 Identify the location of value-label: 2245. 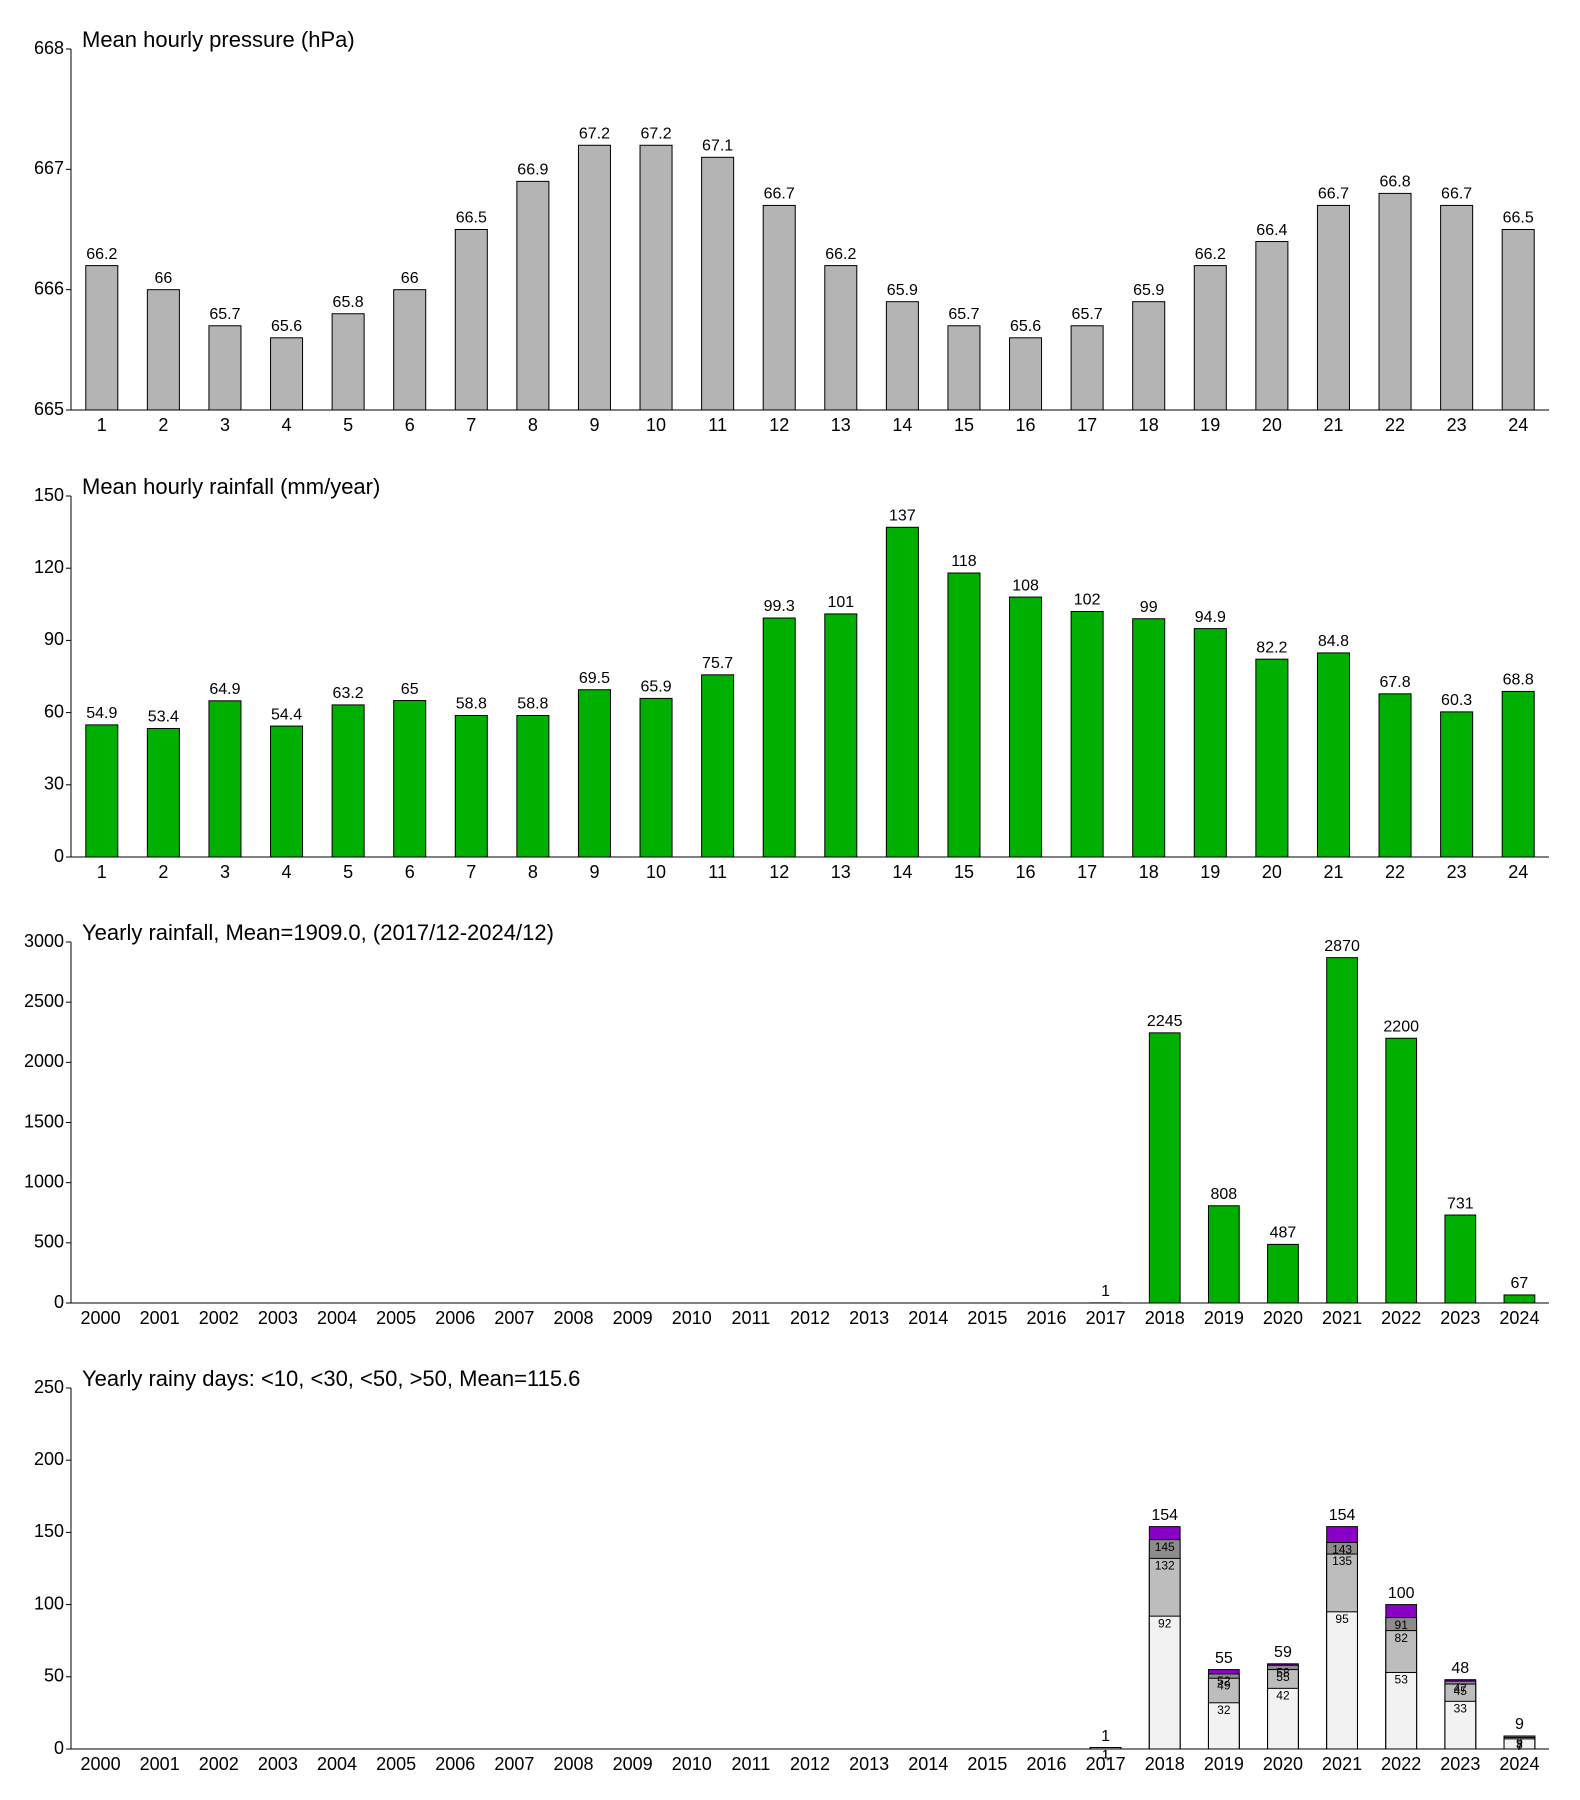
(1165, 1021).